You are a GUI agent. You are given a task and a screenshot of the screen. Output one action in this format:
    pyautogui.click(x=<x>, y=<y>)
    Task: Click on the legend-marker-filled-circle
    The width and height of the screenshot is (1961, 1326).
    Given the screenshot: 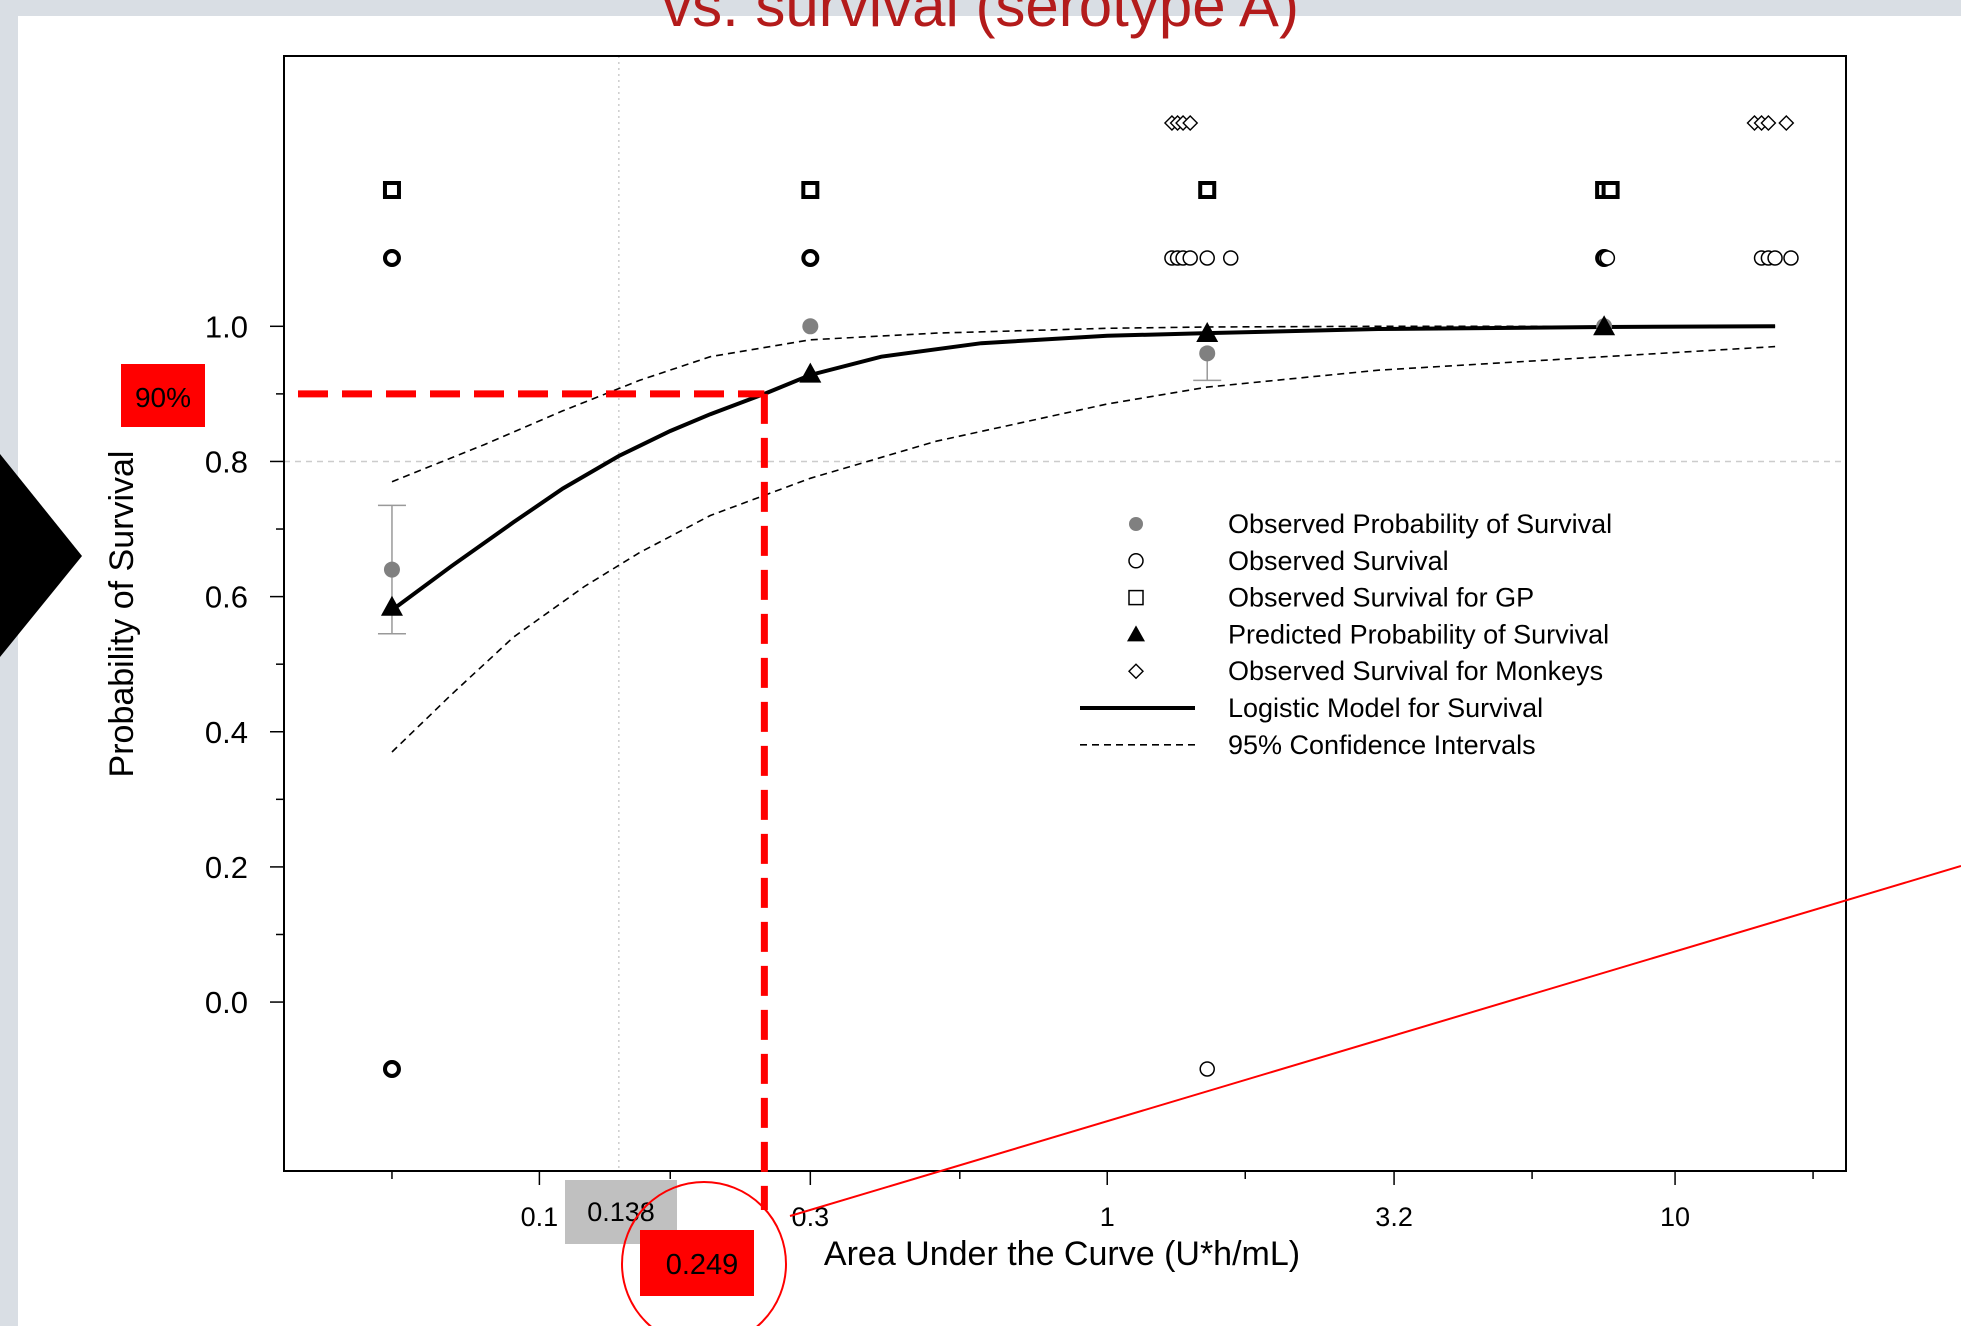 What is the action you would take?
    pyautogui.click(x=1136, y=524)
    